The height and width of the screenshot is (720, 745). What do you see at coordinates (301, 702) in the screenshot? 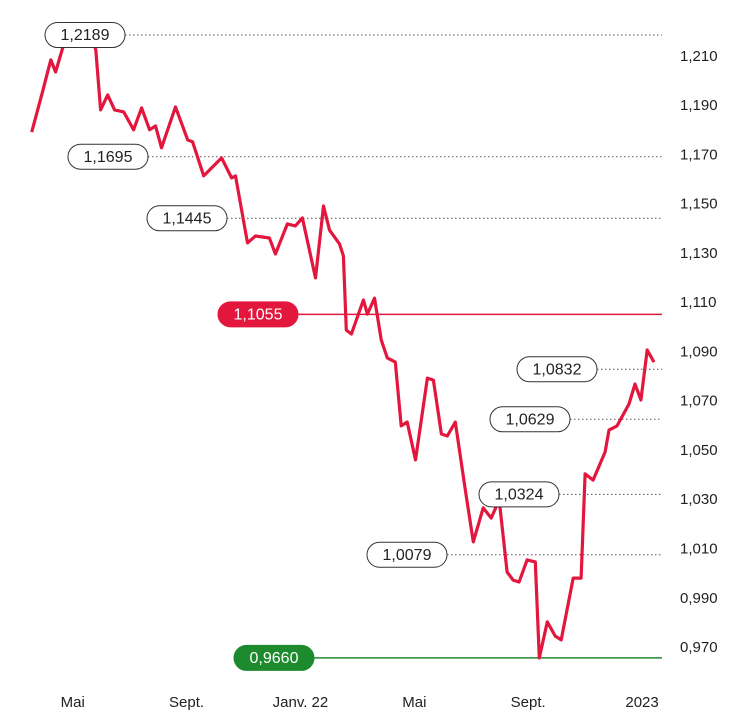
I see `x-tick-label: Janv. 22` at bounding box center [301, 702].